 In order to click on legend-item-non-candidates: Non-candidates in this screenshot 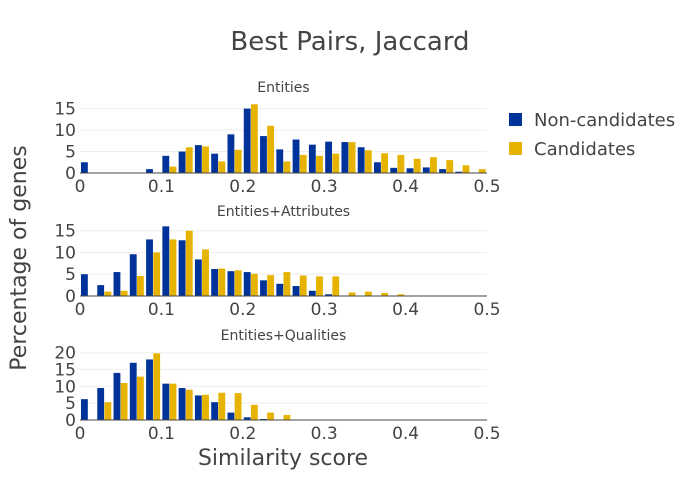, I will do `click(592, 120)`.